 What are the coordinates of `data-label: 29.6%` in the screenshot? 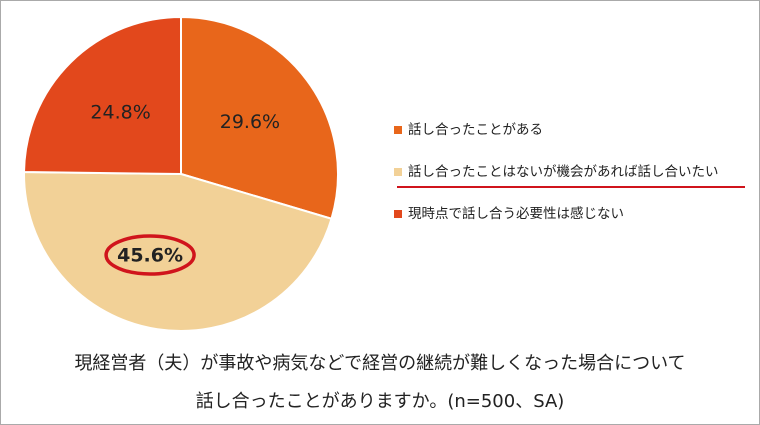 It's located at (250, 122).